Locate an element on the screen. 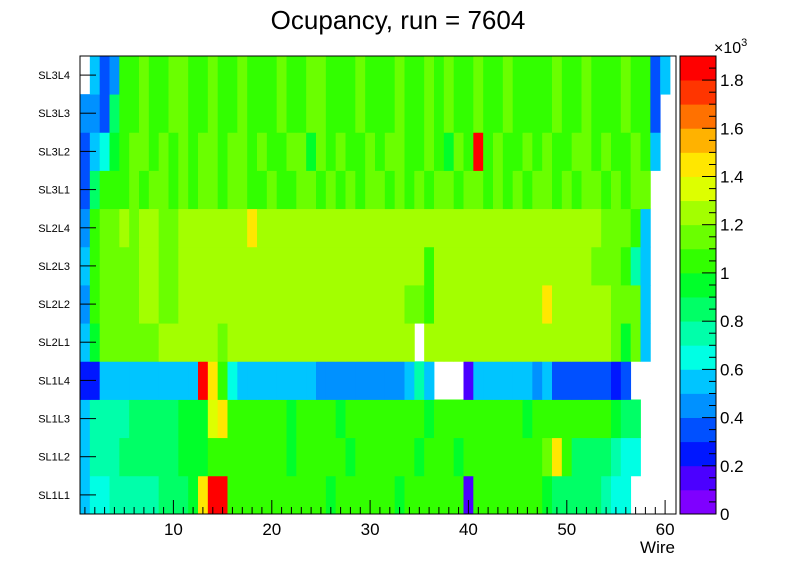 This screenshot has width=796, height=572. x-tick-label: 10 is located at coordinates (173, 529).